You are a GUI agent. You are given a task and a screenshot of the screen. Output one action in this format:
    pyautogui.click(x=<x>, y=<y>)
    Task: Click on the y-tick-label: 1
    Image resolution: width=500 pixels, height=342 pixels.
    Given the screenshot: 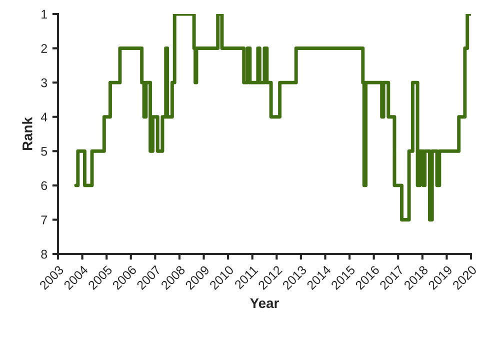 What is the action you would take?
    pyautogui.click(x=44, y=14)
    